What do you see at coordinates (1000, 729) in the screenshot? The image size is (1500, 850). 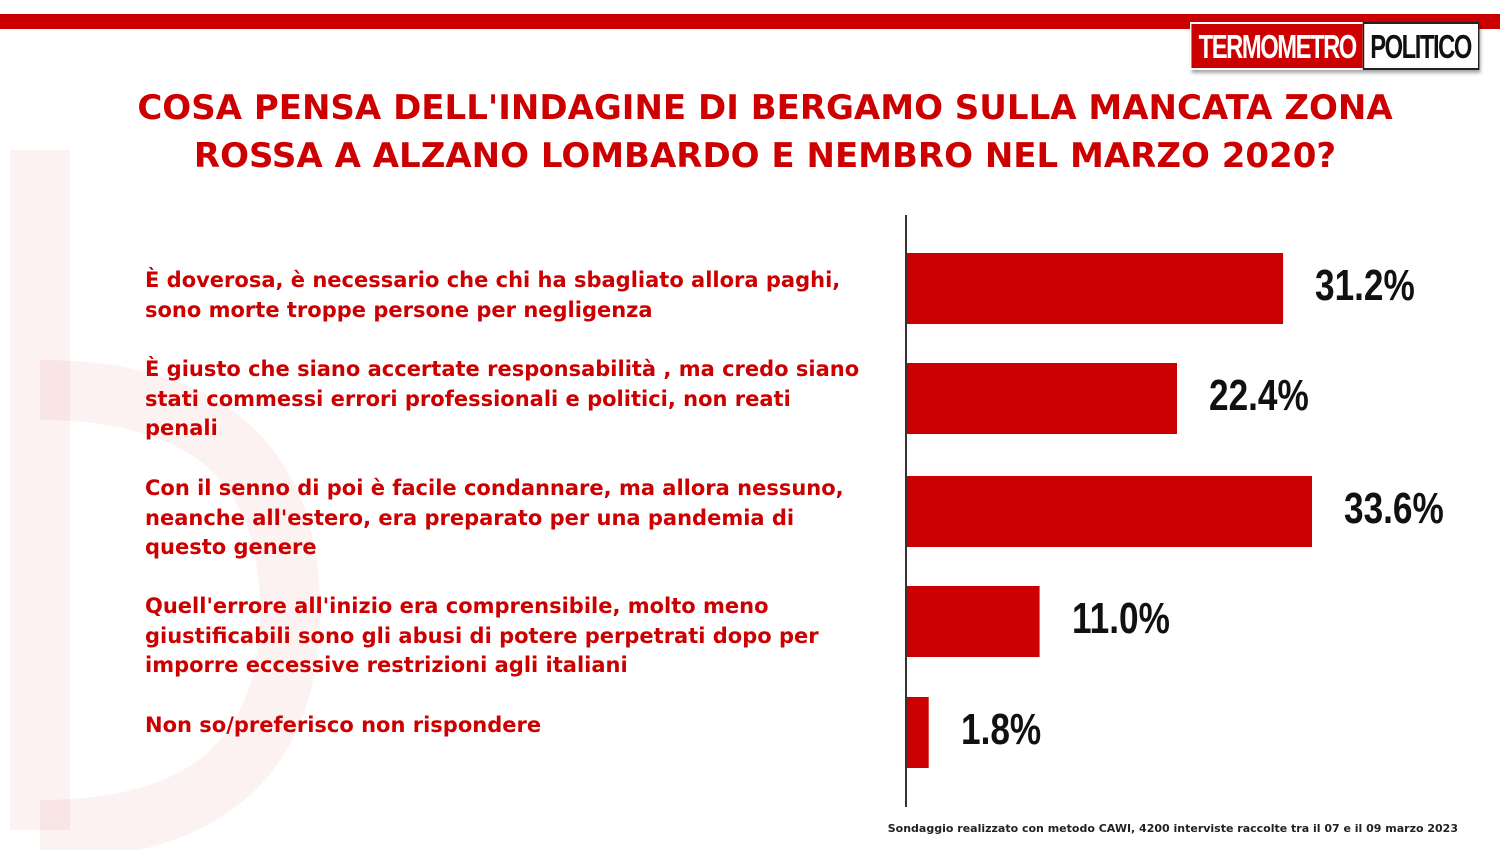 I see `value-label-5: 1.8%` at bounding box center [1000, 729].